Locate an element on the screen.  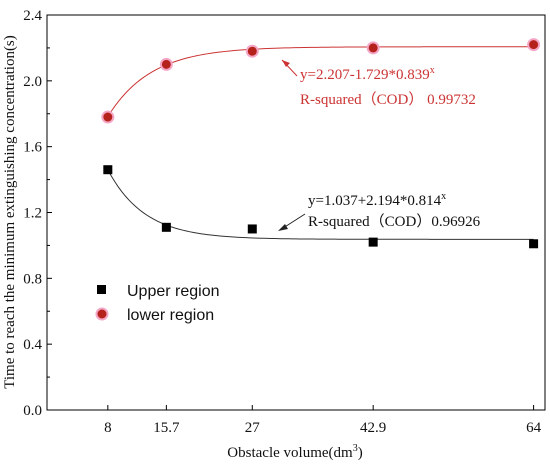
legend-marker-upper-region is located at coordinates (101, 289).